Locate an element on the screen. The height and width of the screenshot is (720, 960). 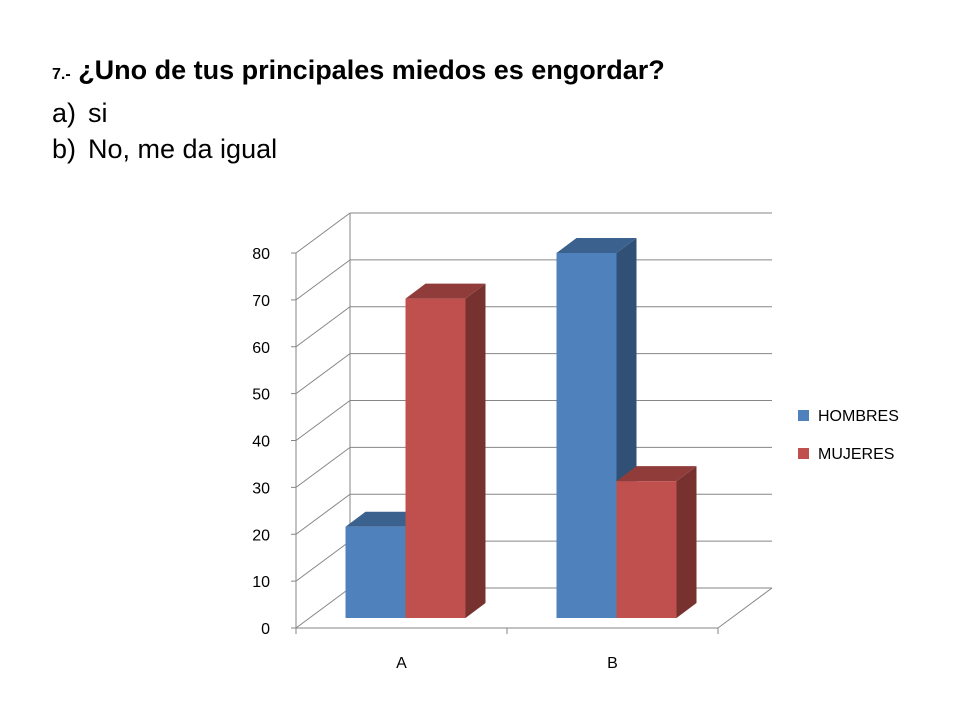
legend-label: HOMBRES is located at coordinates (858, 416).